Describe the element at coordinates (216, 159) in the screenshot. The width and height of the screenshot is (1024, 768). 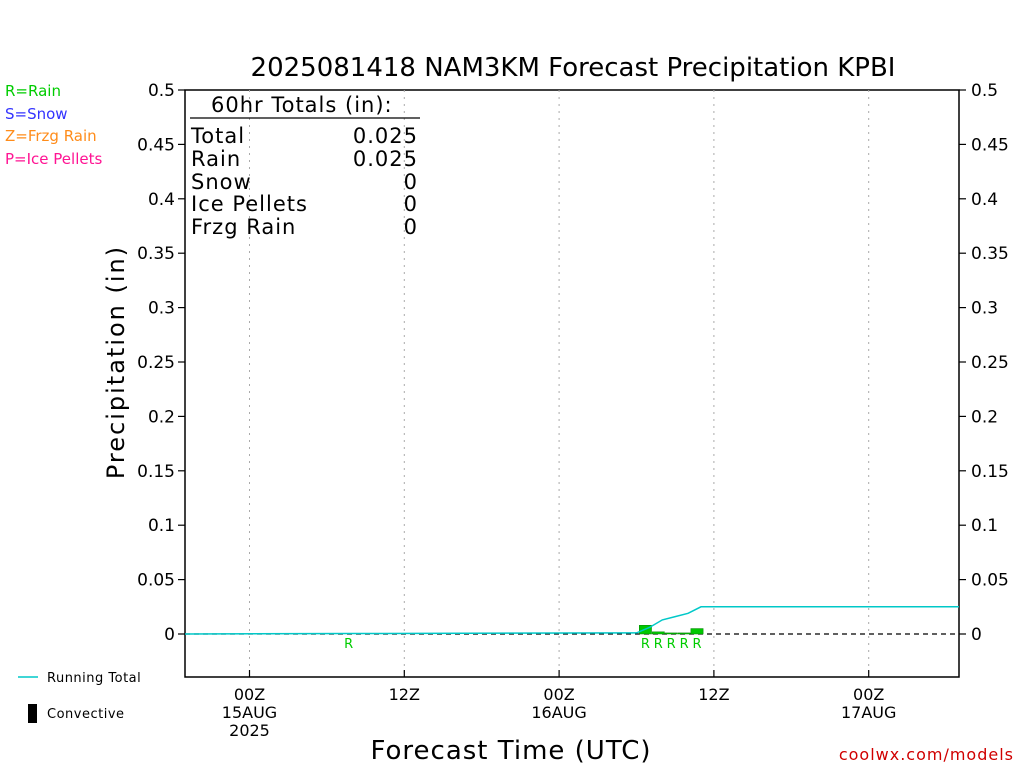
I see `totals-label-rain: Rain` at that location.